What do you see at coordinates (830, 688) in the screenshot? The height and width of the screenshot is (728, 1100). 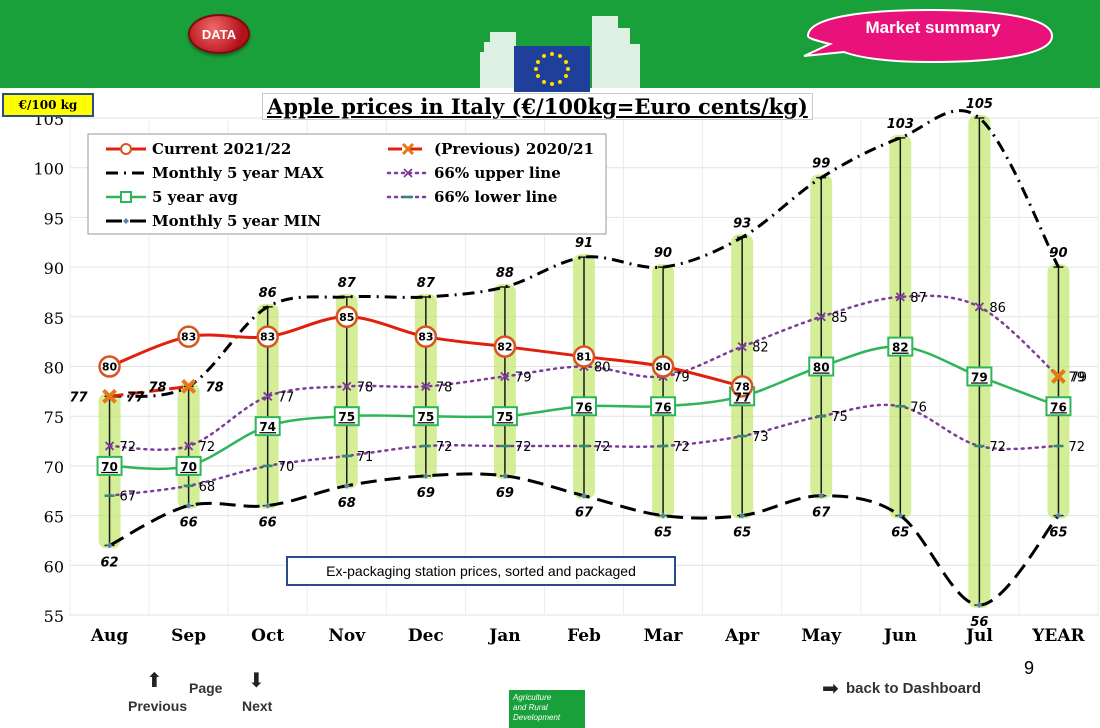 I see `arrow-right-icon: ➡` at bounding box center [830, 688].